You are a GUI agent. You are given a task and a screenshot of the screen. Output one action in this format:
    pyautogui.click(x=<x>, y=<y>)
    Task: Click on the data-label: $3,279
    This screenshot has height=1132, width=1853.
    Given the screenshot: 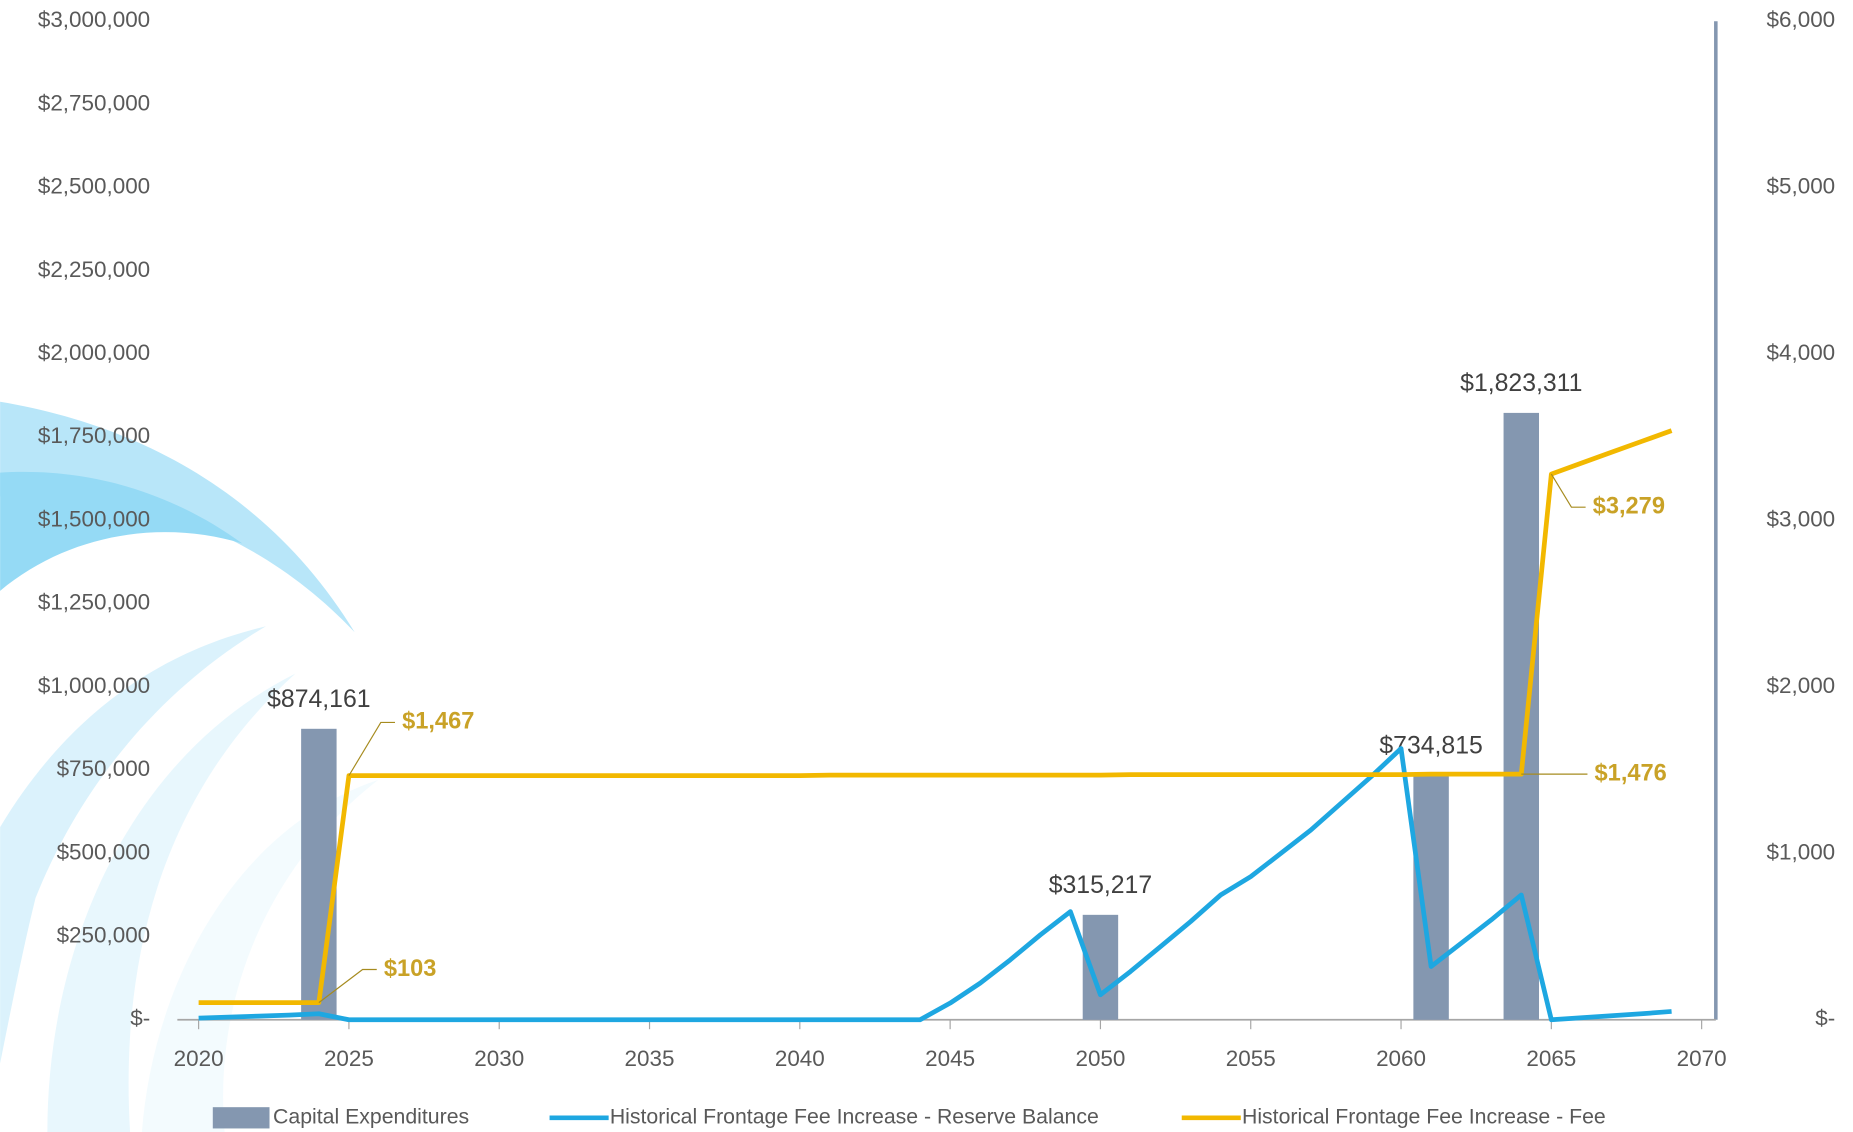 What is the action you would take?
    pyautogui.click(x=1629, y=506)
    